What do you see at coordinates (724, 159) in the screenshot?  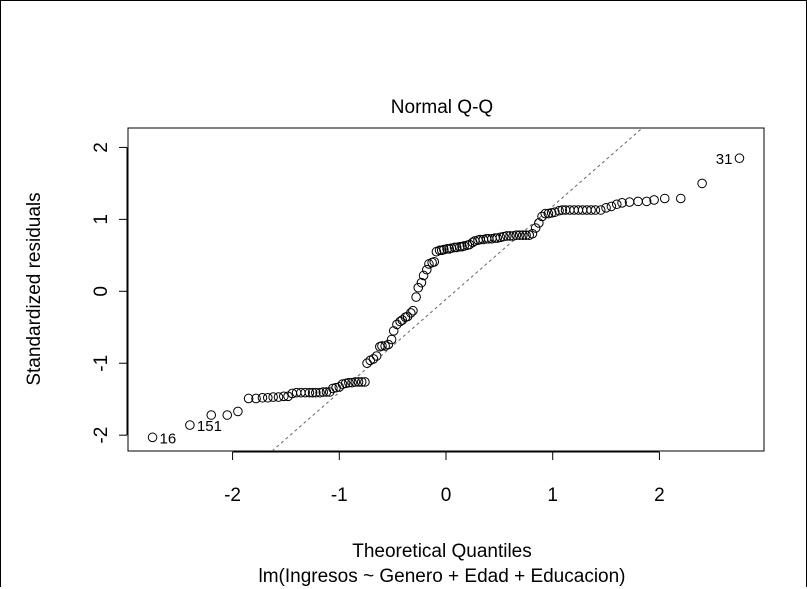 I see `outlier-label: 31` at bounding box center [724, 159].